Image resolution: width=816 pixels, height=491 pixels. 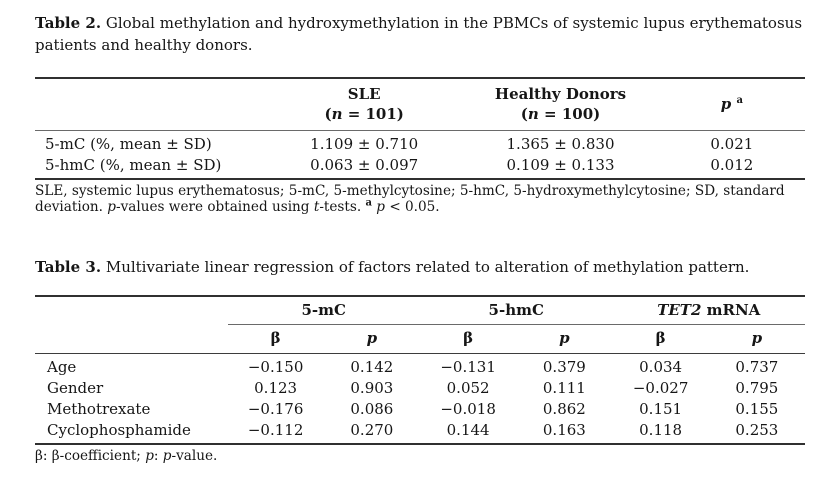 I want to click on value-gender-p-5hmc: 0.111, so click(x=564, y=388).